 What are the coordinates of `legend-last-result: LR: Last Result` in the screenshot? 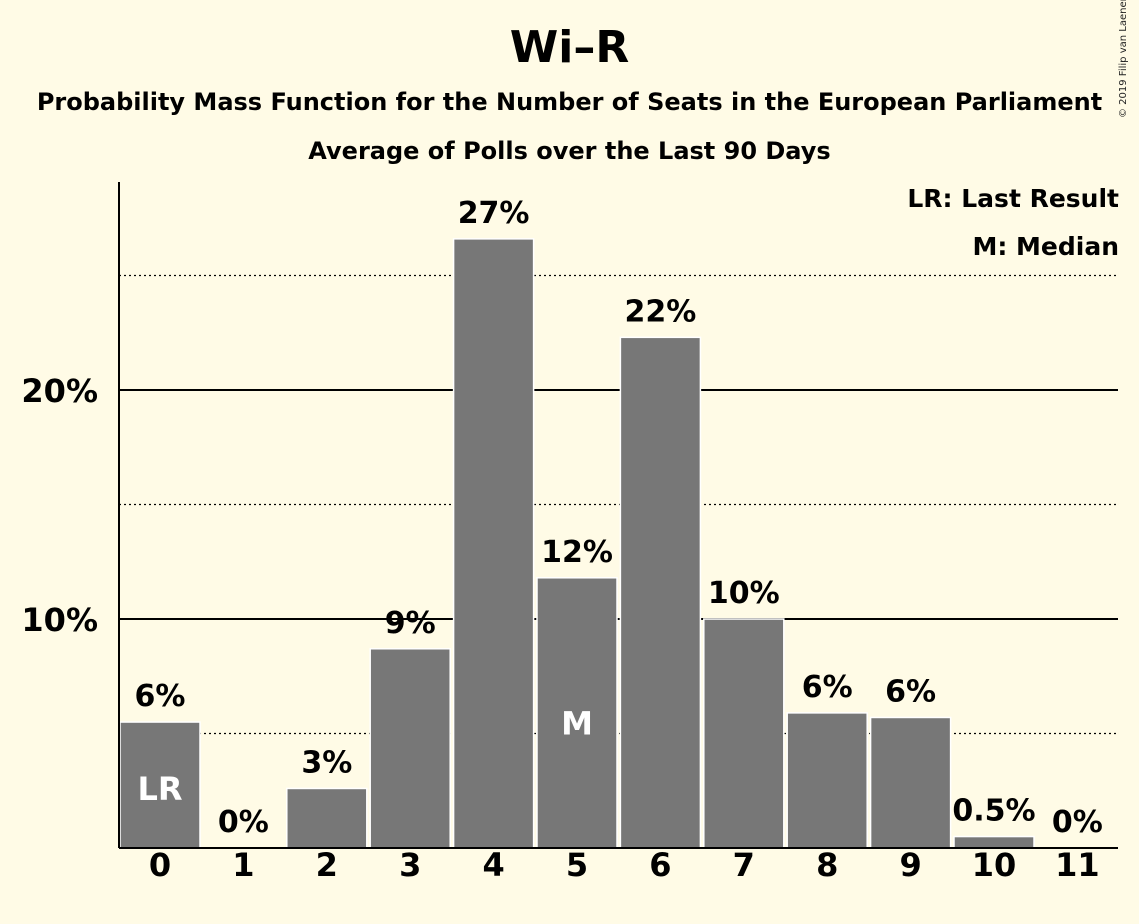 It's located at (1013, 198).